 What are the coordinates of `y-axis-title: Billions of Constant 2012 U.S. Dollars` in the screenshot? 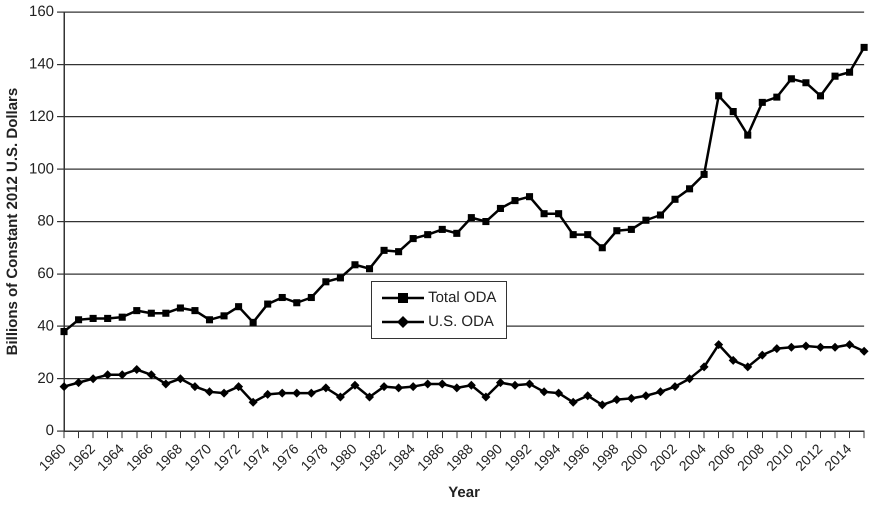 It's located at (13, 222).